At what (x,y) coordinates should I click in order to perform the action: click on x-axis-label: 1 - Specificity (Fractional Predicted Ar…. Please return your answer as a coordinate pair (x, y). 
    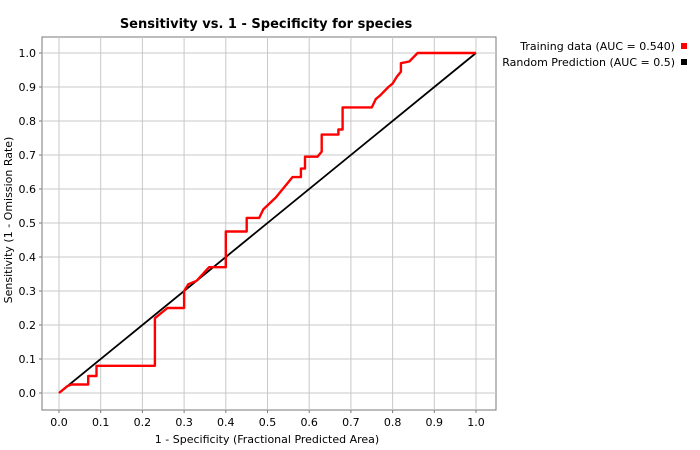
    Looking at the image, I should click on (267, 439).